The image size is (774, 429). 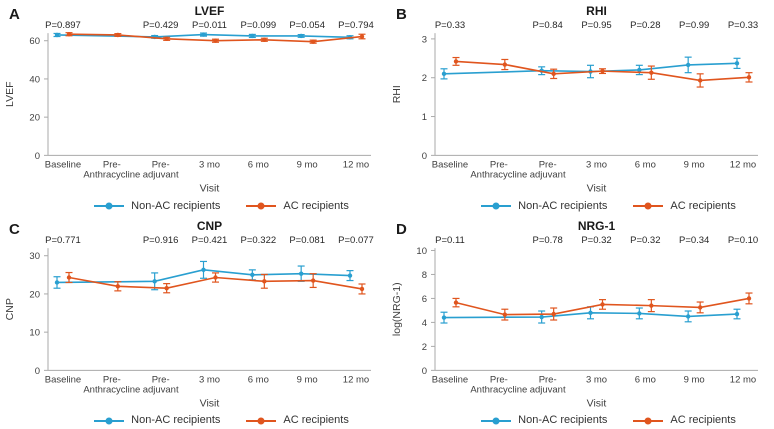 I want to click on p-value-label: P=0.322, so click(x=259, y=240).